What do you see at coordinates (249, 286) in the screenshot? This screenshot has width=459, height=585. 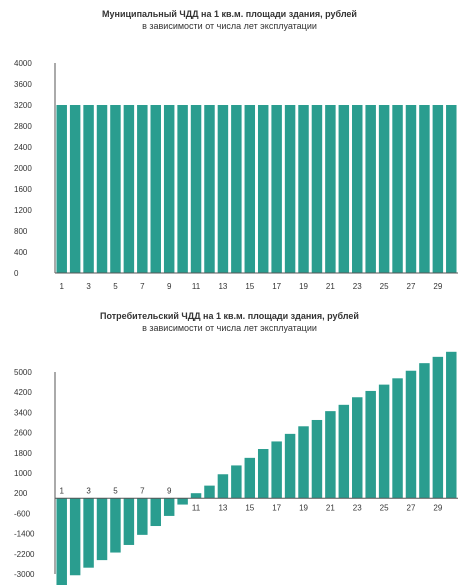 I see `x-tick-label: 15` at bounding box center [249, 286].